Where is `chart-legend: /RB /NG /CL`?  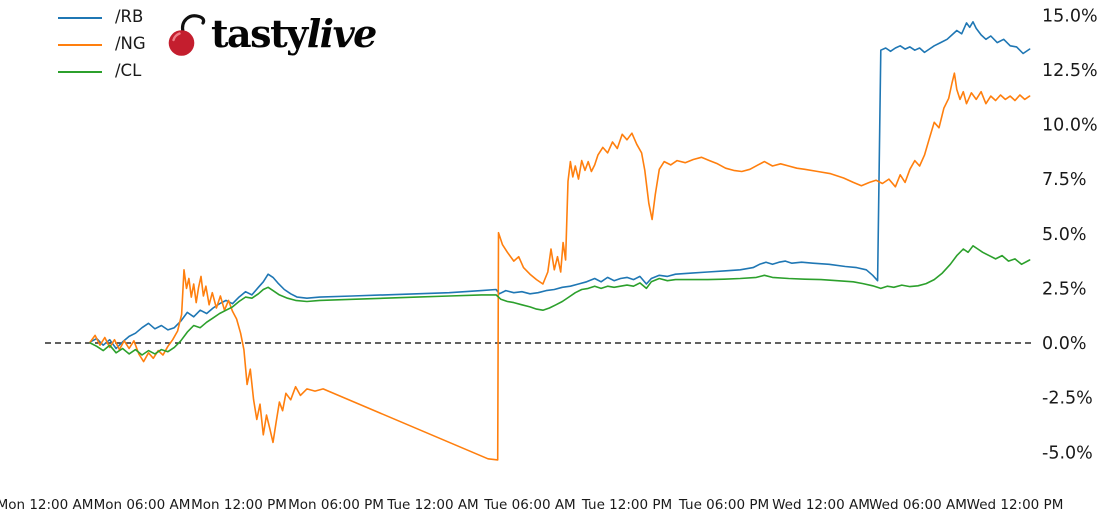
chart-legend: /RB /NG /CL is located at coordinates (102, 44).